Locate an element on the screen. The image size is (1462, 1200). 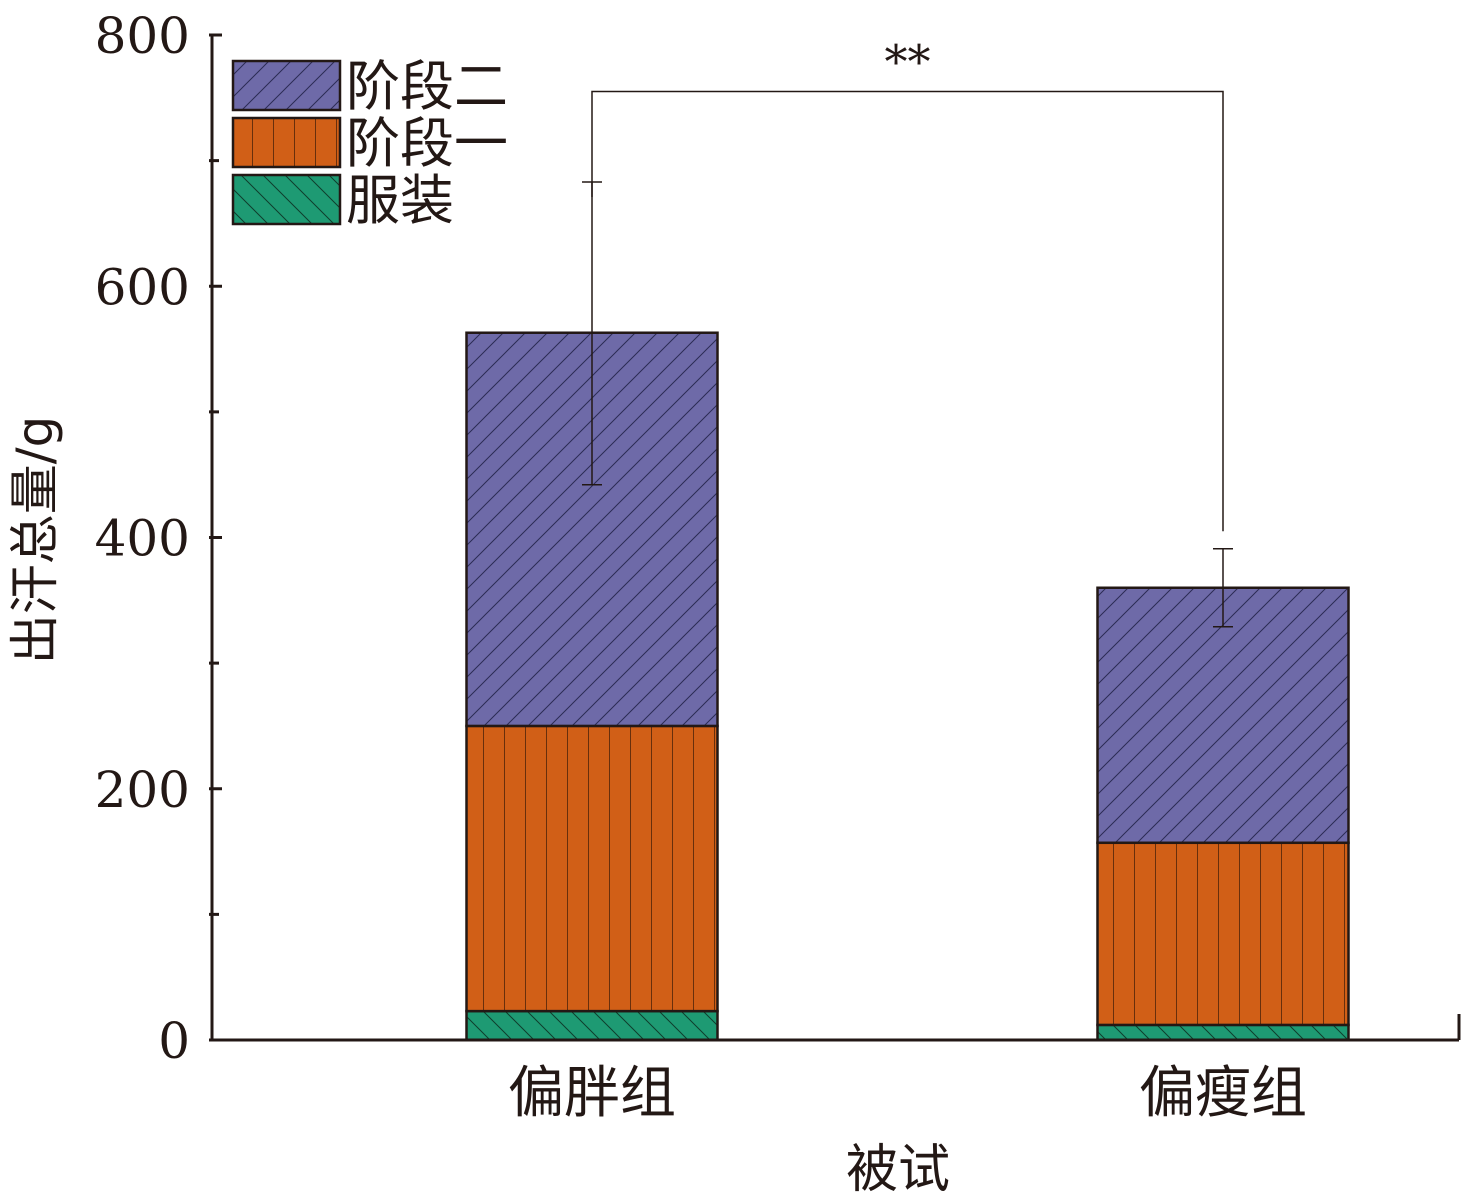
y-axis-label: 出汗总量/g is located at coordinates (35, 540).